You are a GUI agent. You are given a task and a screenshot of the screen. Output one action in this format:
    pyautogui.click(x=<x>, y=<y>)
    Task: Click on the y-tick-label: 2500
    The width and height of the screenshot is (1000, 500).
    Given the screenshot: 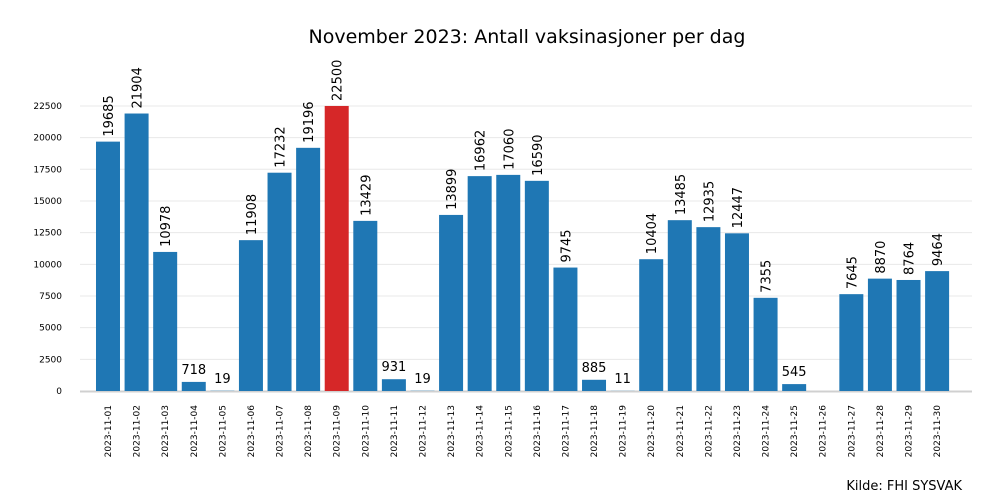 What is the action you would take?
    pyautogui.click(x=50, y=360)
    